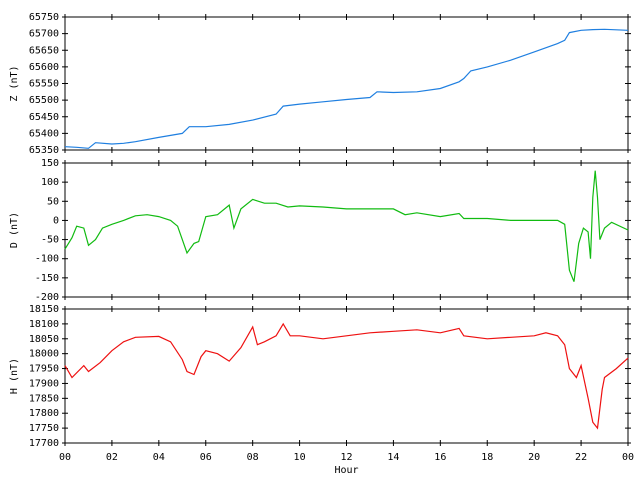 The height and width of the screenshot is (480, 640). What do you see at coordinates (14, 230) in the screenshot?
I see `y-axis-label: D (nT)` at bounding box center [14, 230].